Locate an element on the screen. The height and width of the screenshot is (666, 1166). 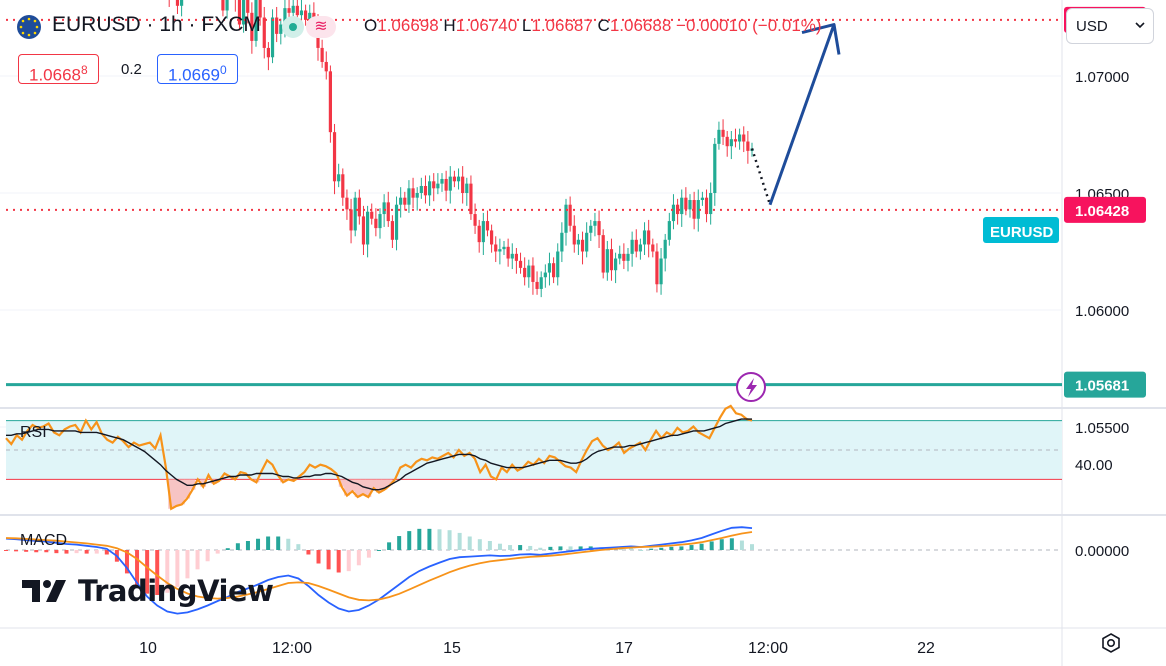
symbol-title: EURUSD · 1h · FXCM is located at coordinates (156, 24).